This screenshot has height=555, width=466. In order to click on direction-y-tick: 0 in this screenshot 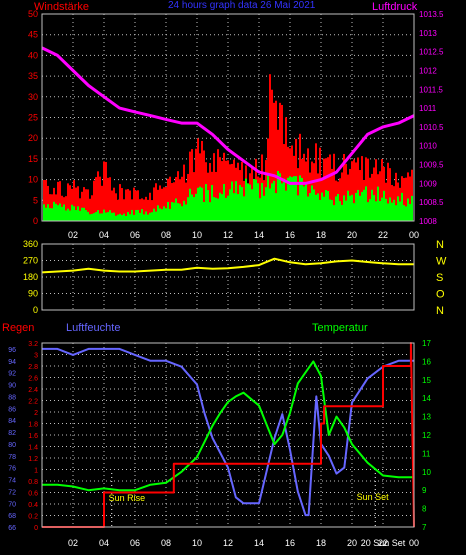, I will do `click(35, 310)`.